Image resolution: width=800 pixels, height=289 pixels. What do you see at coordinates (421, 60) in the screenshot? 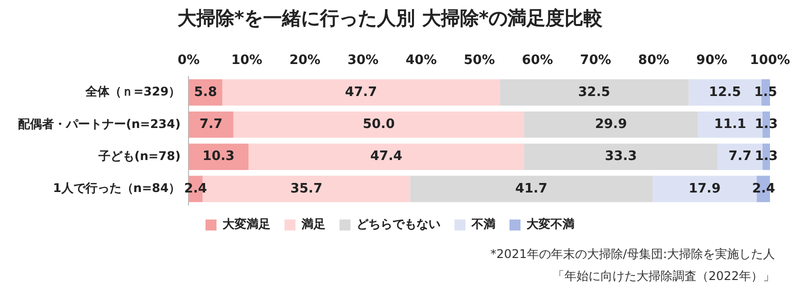
I see `x-tick-label: 40%` at bounding box center [421, 60].